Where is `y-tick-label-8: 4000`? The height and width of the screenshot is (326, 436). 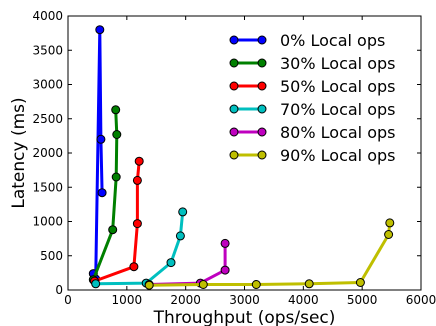 y-tick-label-8: 4000 is located at coordinates (47, 16).